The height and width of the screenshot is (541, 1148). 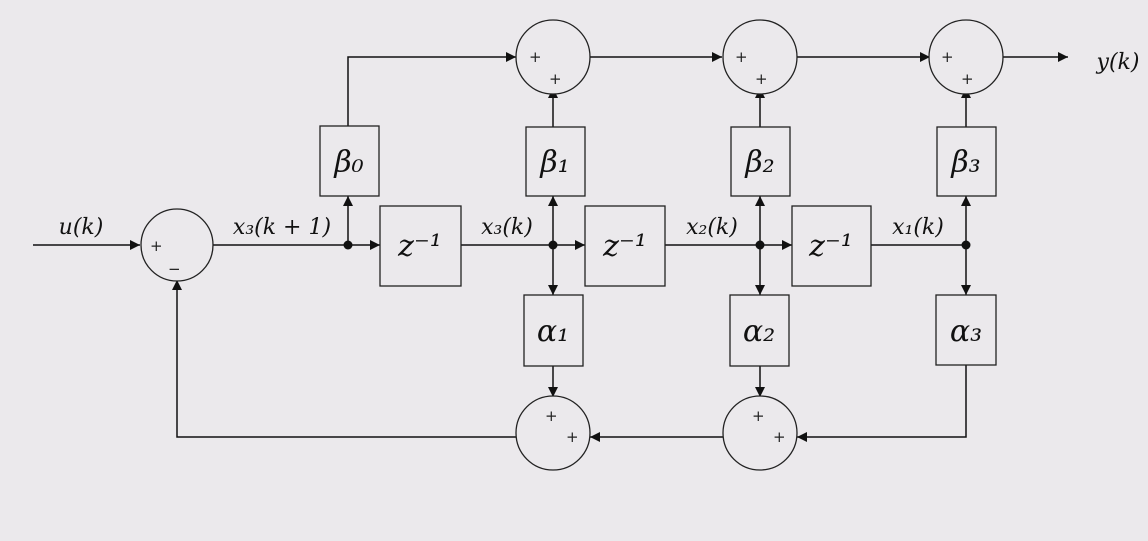 I want to click on alpha2-block, so click(x=759, y=330).